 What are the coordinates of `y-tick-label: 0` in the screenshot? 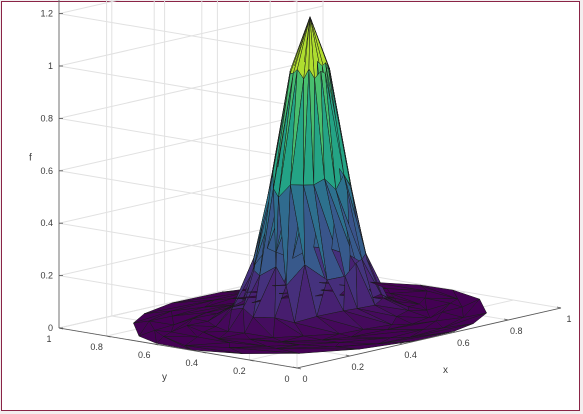 It's located at (286, 379).